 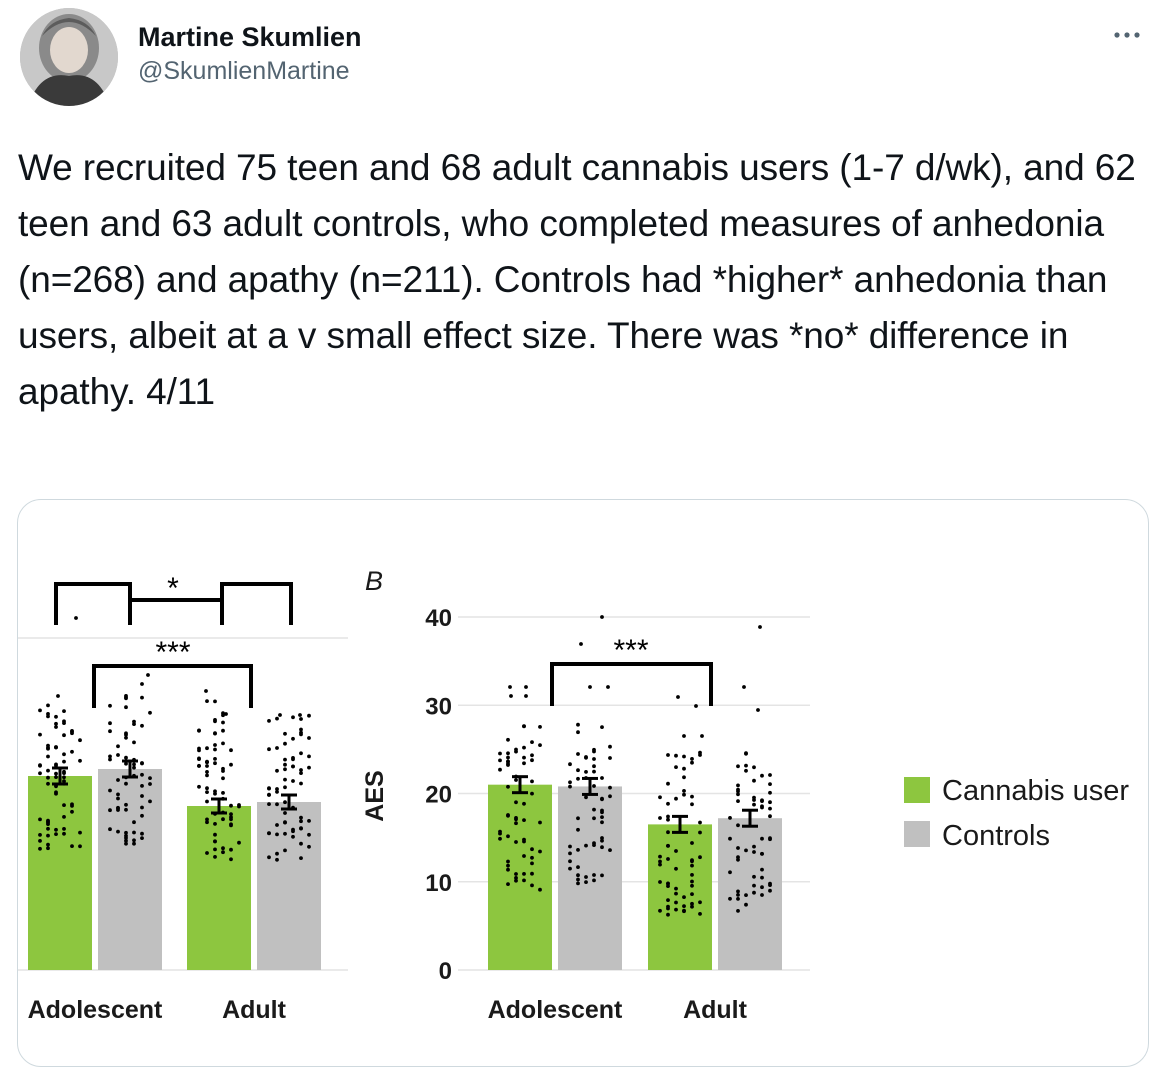 What do you see at coordinates (250, 37) in the screenshot?
I see `author-name: Martine Skumlien` at bounding box center [250, 37].